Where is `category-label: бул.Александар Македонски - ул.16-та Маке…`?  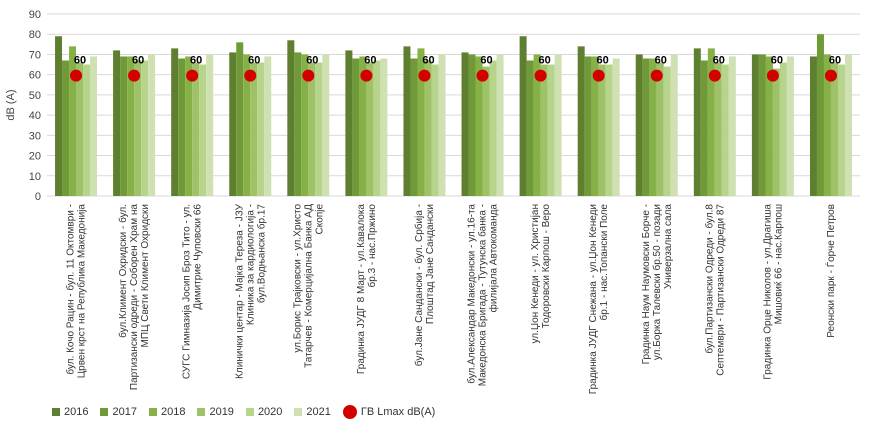 category-label: бул.Александар Македонски - ул.16-та Маке… is located at coordinates (483, 295).